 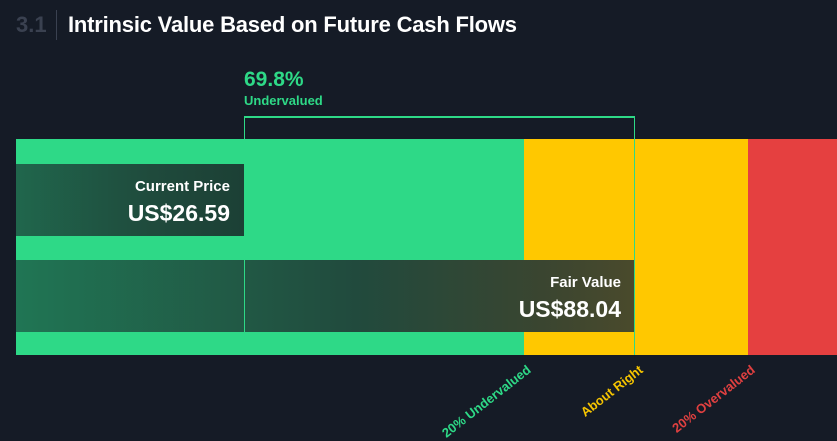 I want to click on section-number: 3.1, so click(x=31, y=24).